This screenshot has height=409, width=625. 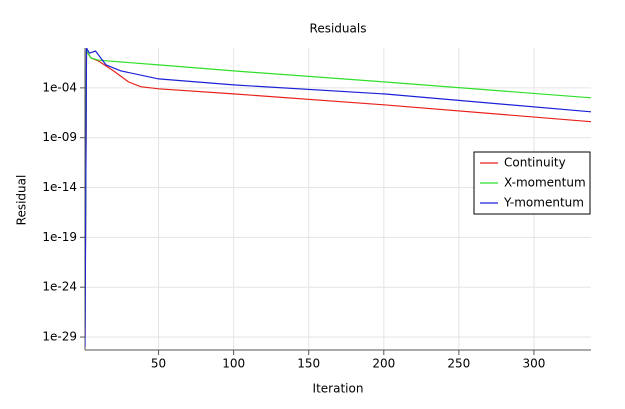 What do you see at coordinates (338, 29) in the screenshot?
I see `chart-title: Residuals` at bounding box center [338, 29].